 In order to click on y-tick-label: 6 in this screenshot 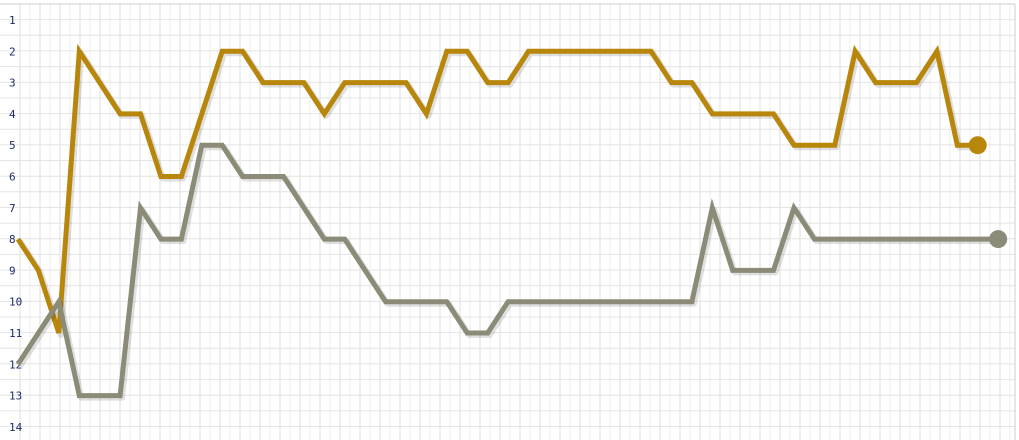, I will do `click(12, 177)`.